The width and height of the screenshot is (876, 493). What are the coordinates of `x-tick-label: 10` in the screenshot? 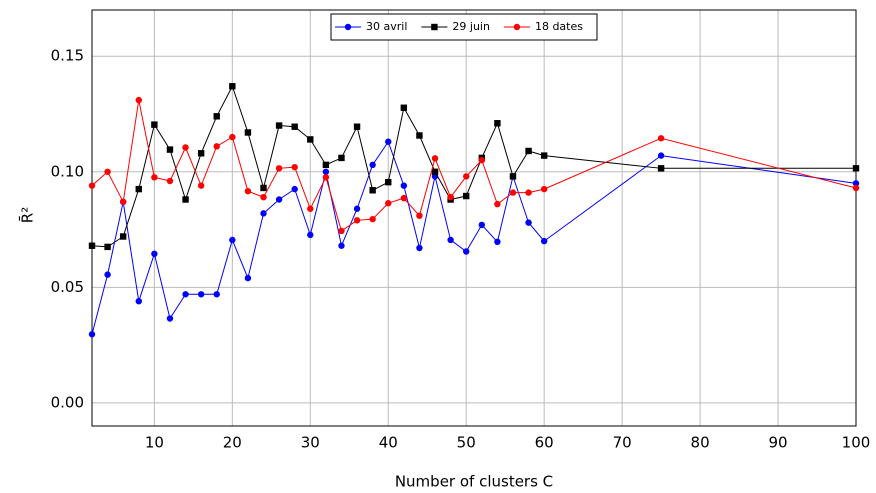 It's located at (154, 443).